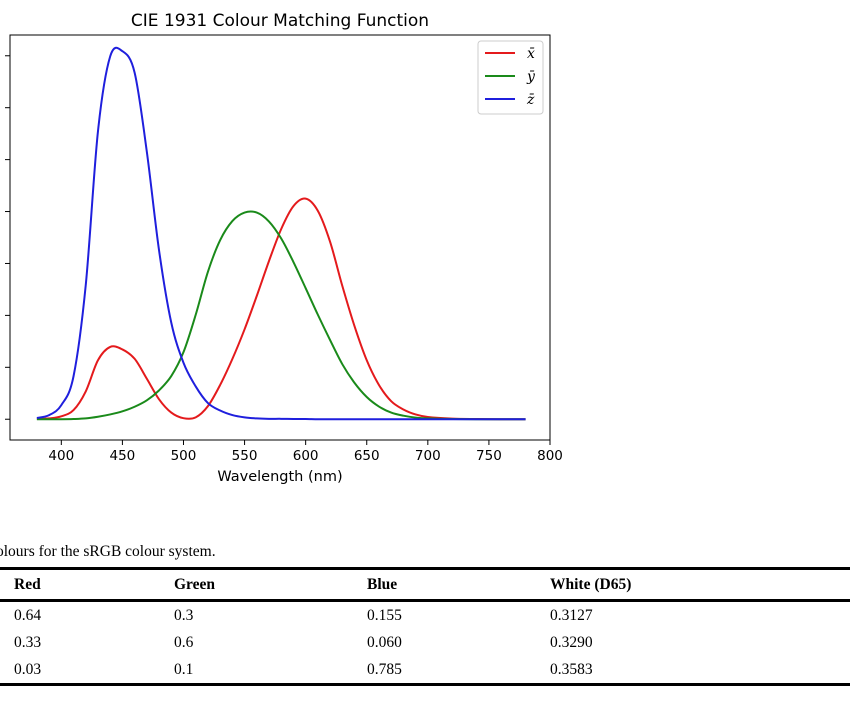 The image size is (850, 712). What do you see at coordinates (531, 54) in the screenshot?
I see `legend-label: x̄` at bounding box center [531, 54].